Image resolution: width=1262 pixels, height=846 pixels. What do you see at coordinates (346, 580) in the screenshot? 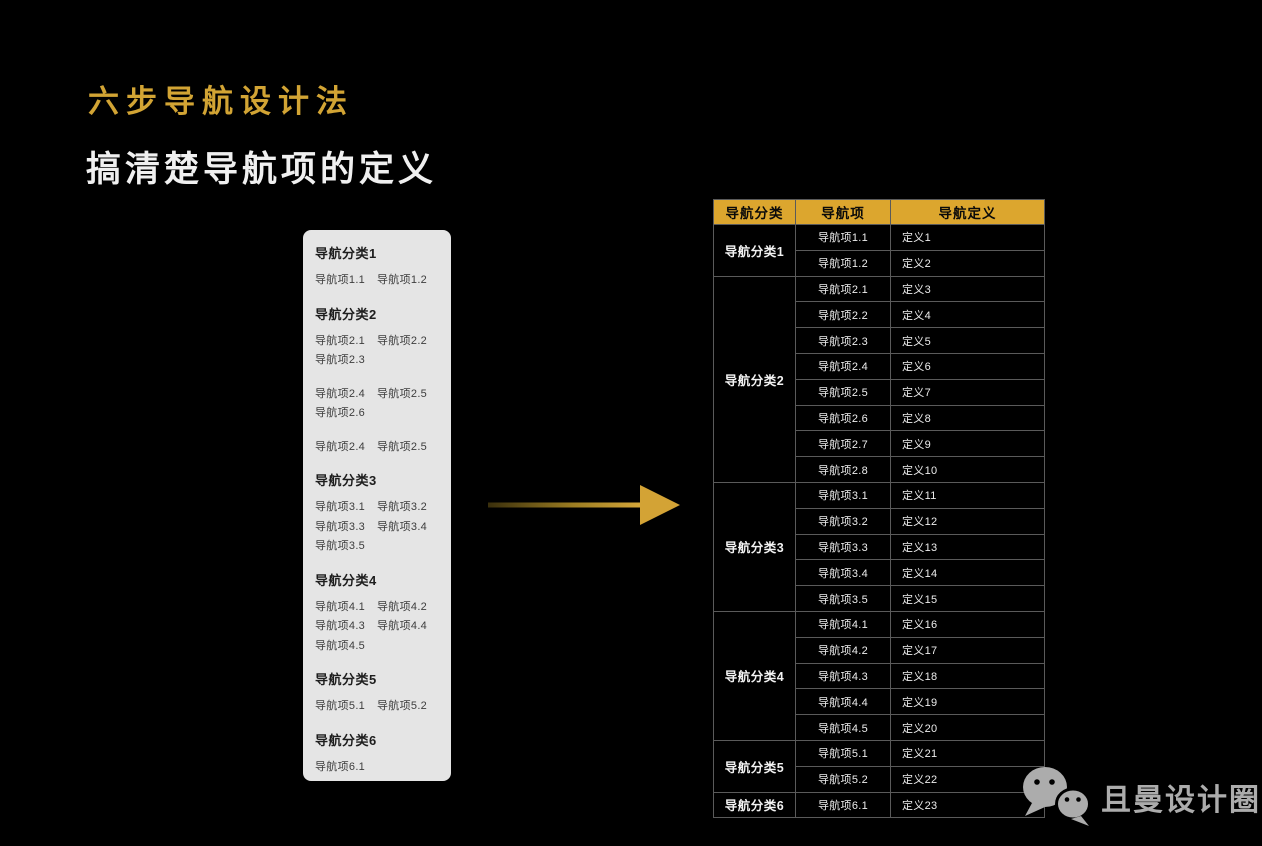
I see `card-group-title: 导航分类4` at bounding box center [346, 580].